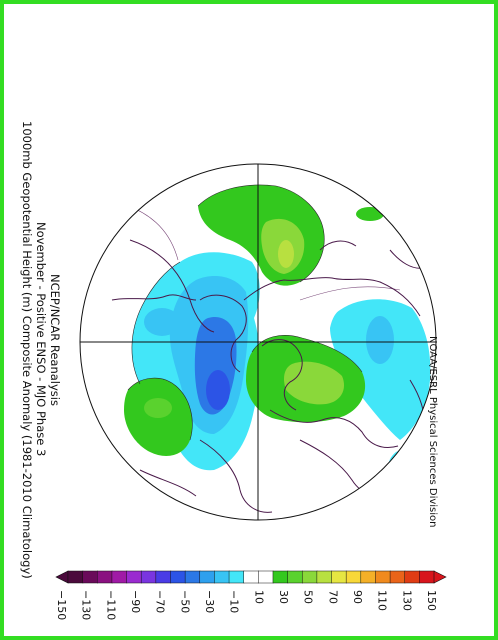 The width and height of the screenshot is (498, 640). I want to click on colorbar-tick-label: 150, so click(431, 600).